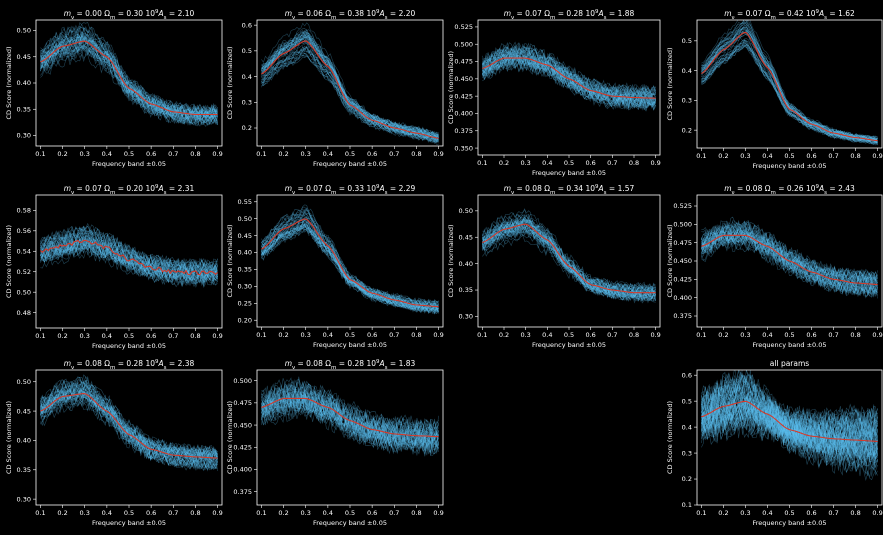  I want to click on y-tick-label: 0.450, so click(682, 261).